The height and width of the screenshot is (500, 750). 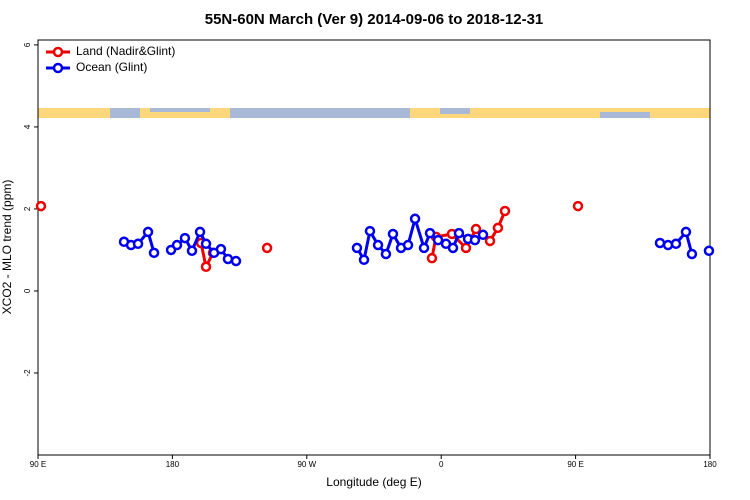 I want to click on y-tick-label: 4, so click(x=27, y=126).